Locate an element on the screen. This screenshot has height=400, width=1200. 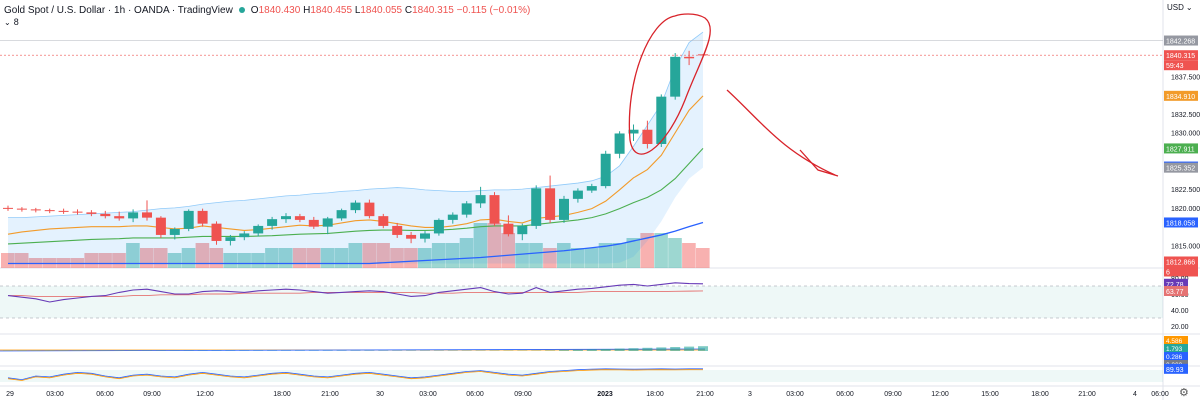
time-tick: 3 is located at coordinates (750, 394).